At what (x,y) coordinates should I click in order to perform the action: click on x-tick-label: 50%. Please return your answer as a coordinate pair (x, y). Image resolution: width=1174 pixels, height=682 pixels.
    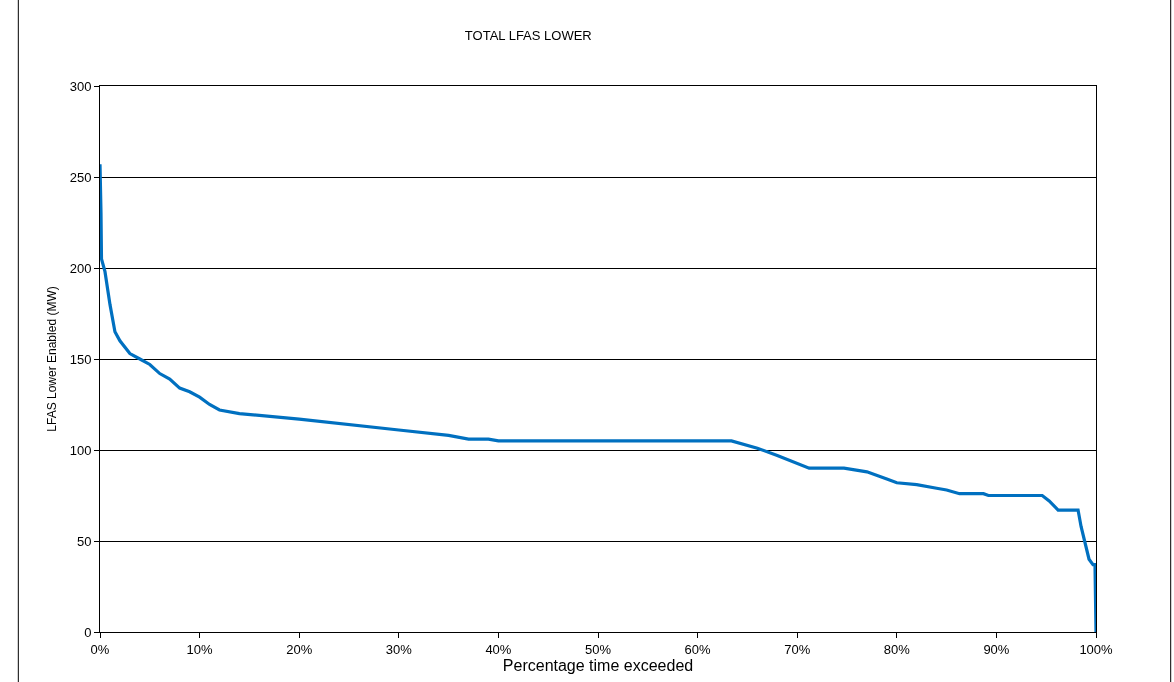
    Looking at the image, I should click on (598, 649).